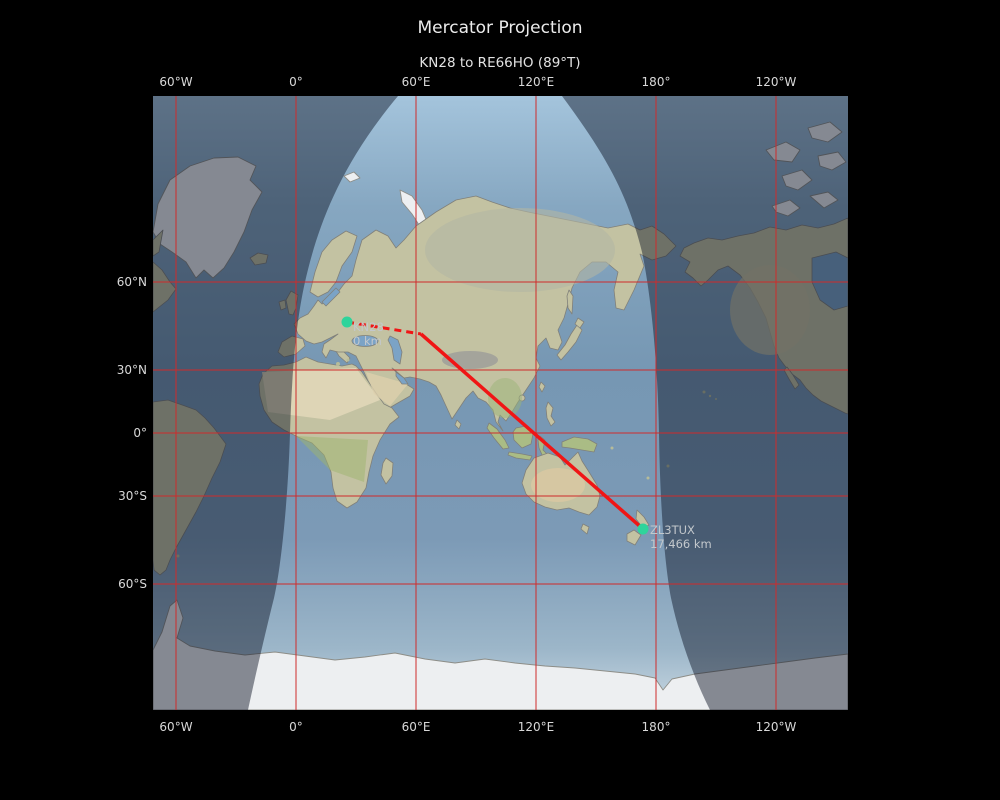 The height and width of the screenshot is (800, 1000). What do you see at coordinates (499, 28) in the screenshot?
I see `figure-title: Mercator Projection` at bounding box center [499, 28].